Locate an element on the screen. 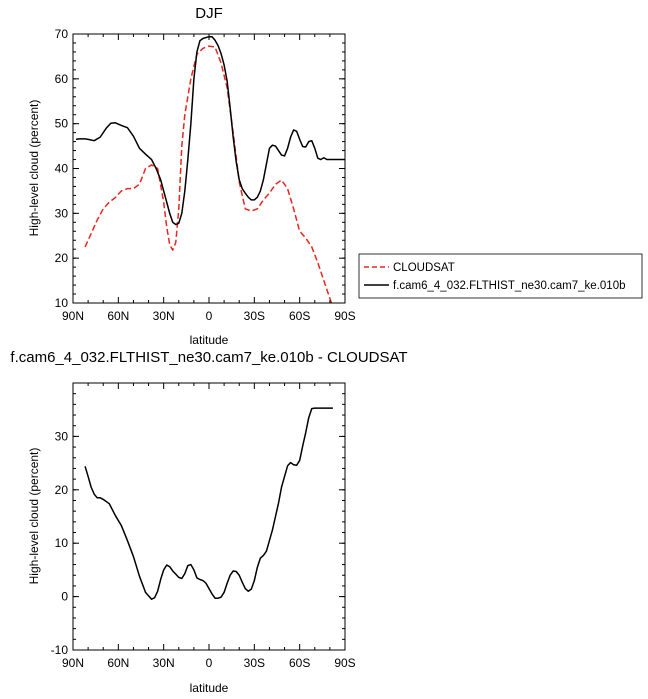  legend-entry-model: f.cam6_4_032.FLTHIST_ne30.cam7_ke.010b is located at coordinates (509, 286).